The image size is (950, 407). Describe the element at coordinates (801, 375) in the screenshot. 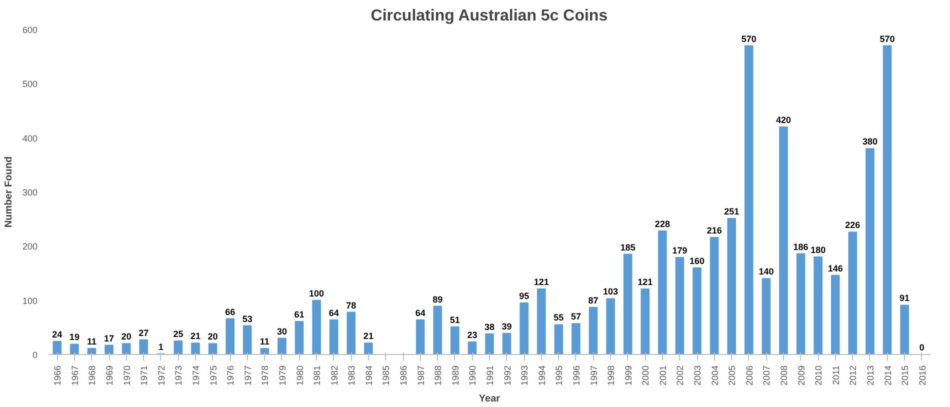

I see `x-tick-label: 2009` at that location.